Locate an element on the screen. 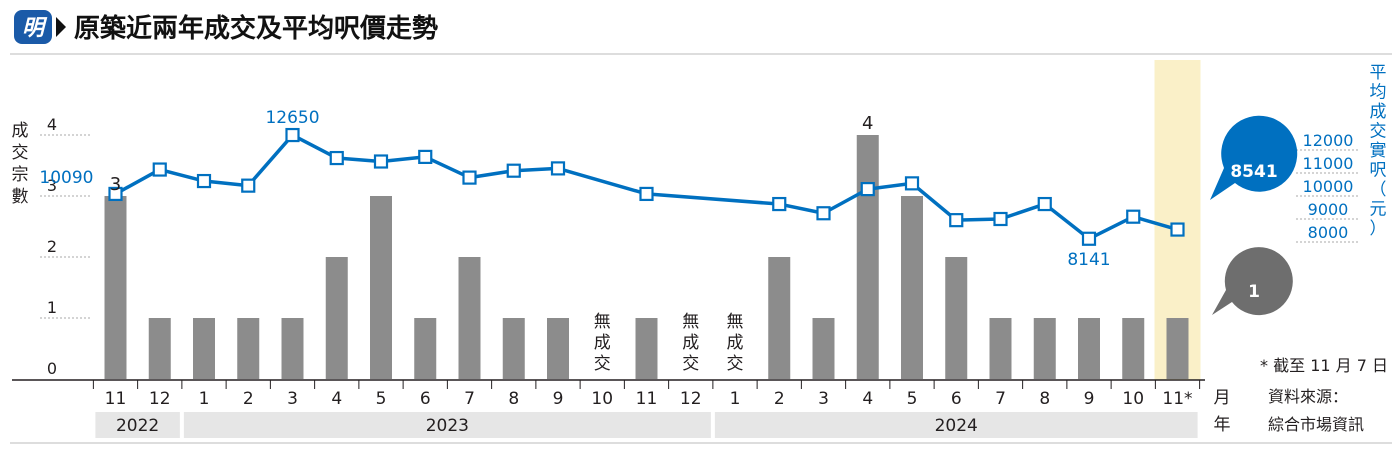  left-tick-label: 0 is located at coordinates (52, 368).